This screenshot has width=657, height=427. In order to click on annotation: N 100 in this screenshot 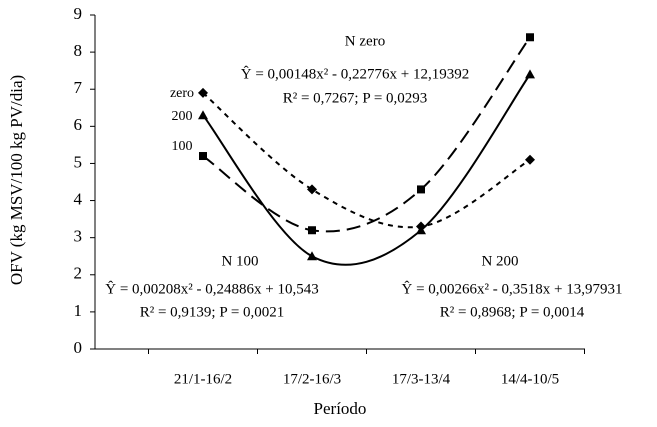, I will do `click(239, 261)`.